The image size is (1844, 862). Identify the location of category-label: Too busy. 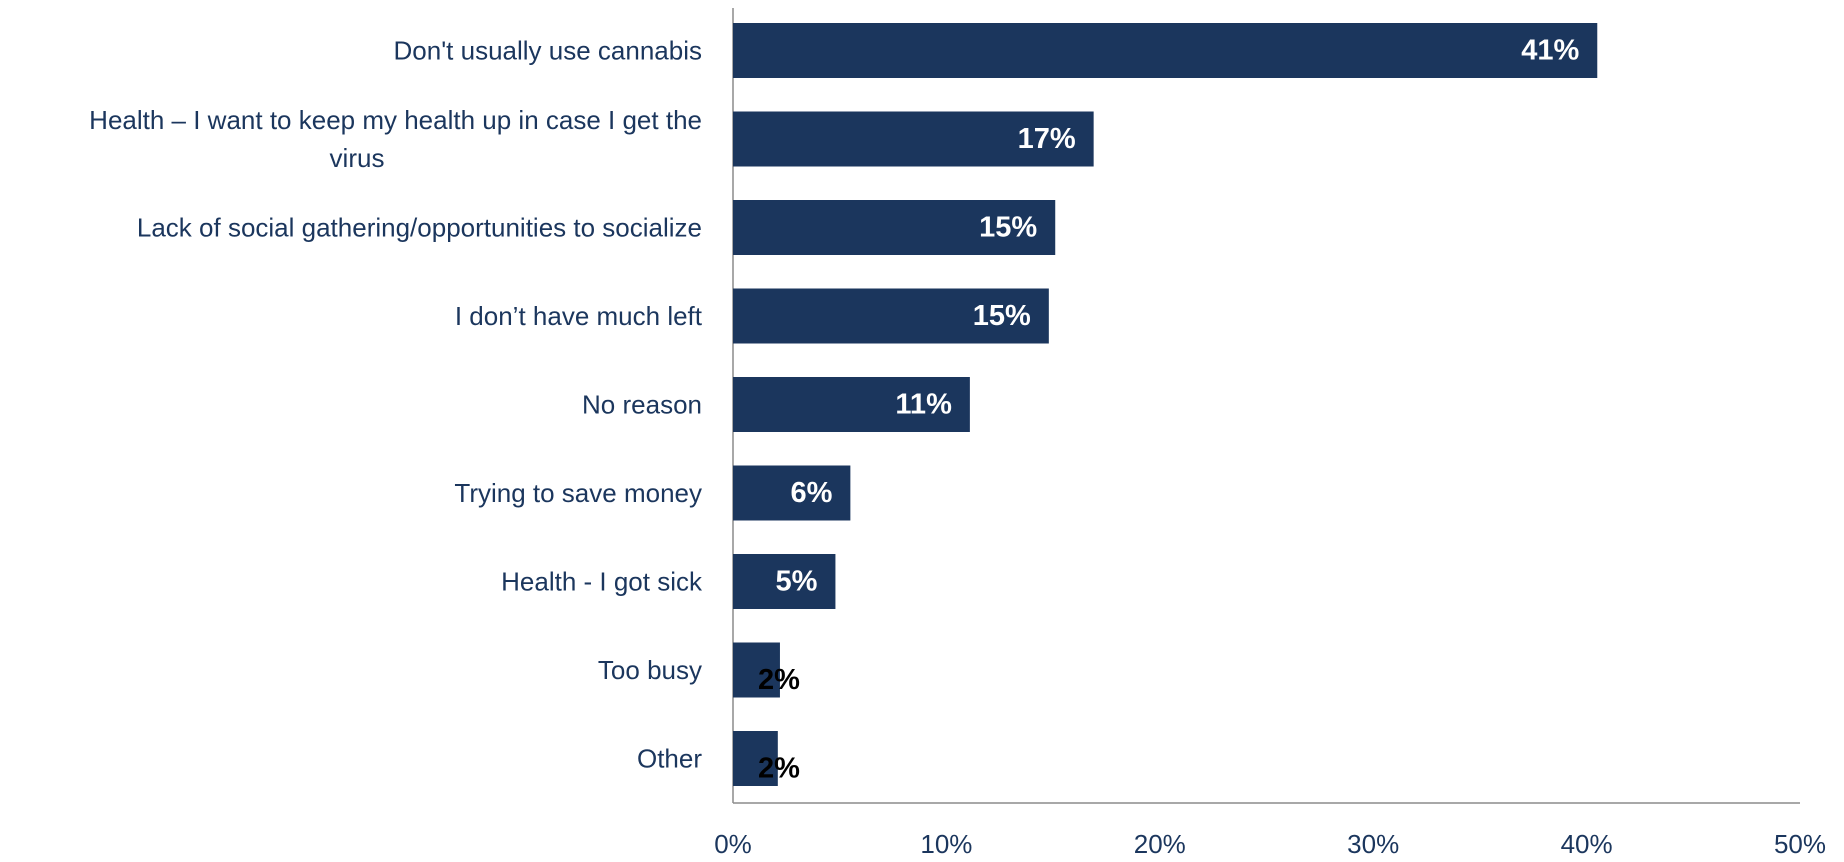
(650, 670).